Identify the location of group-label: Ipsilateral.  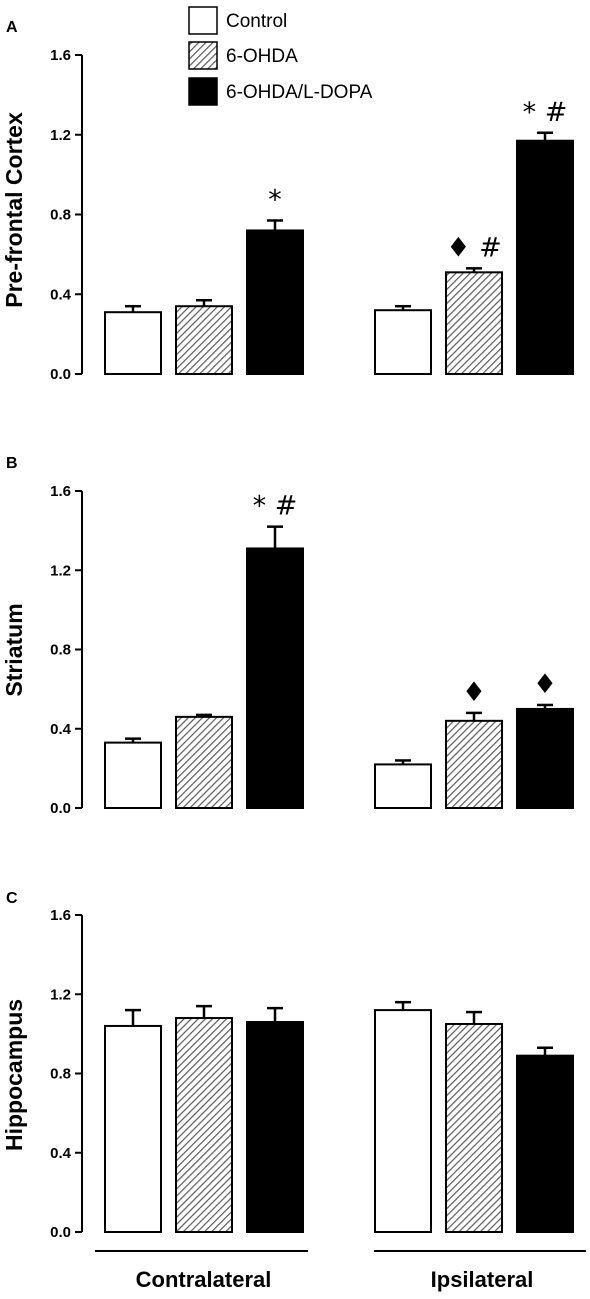
(482, 1279).